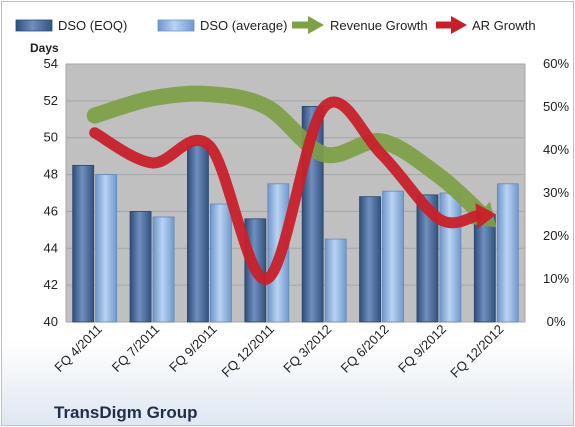  Describe the element at coordinates (77, 348) in the screenshot. I see `x-tick-label: FQ 4/2011` at that location.